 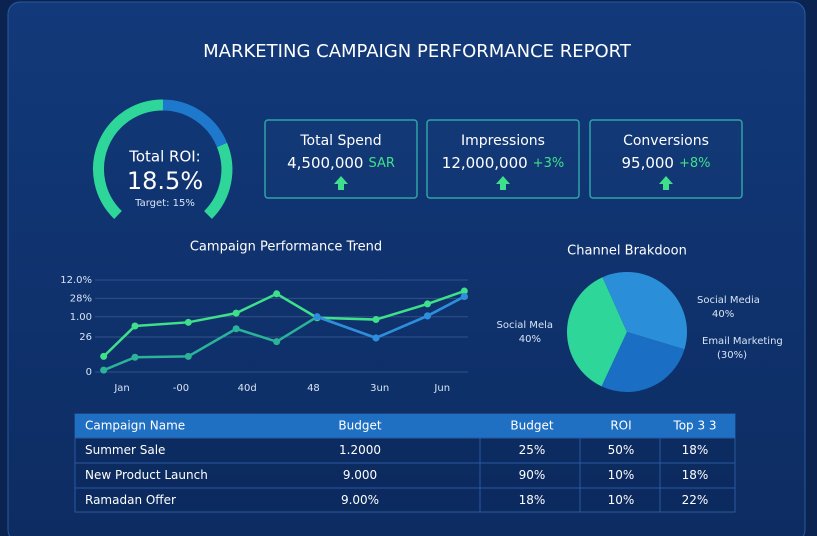 I want to click on kpi-number: 4,500,000, so click(x=325, y=163).